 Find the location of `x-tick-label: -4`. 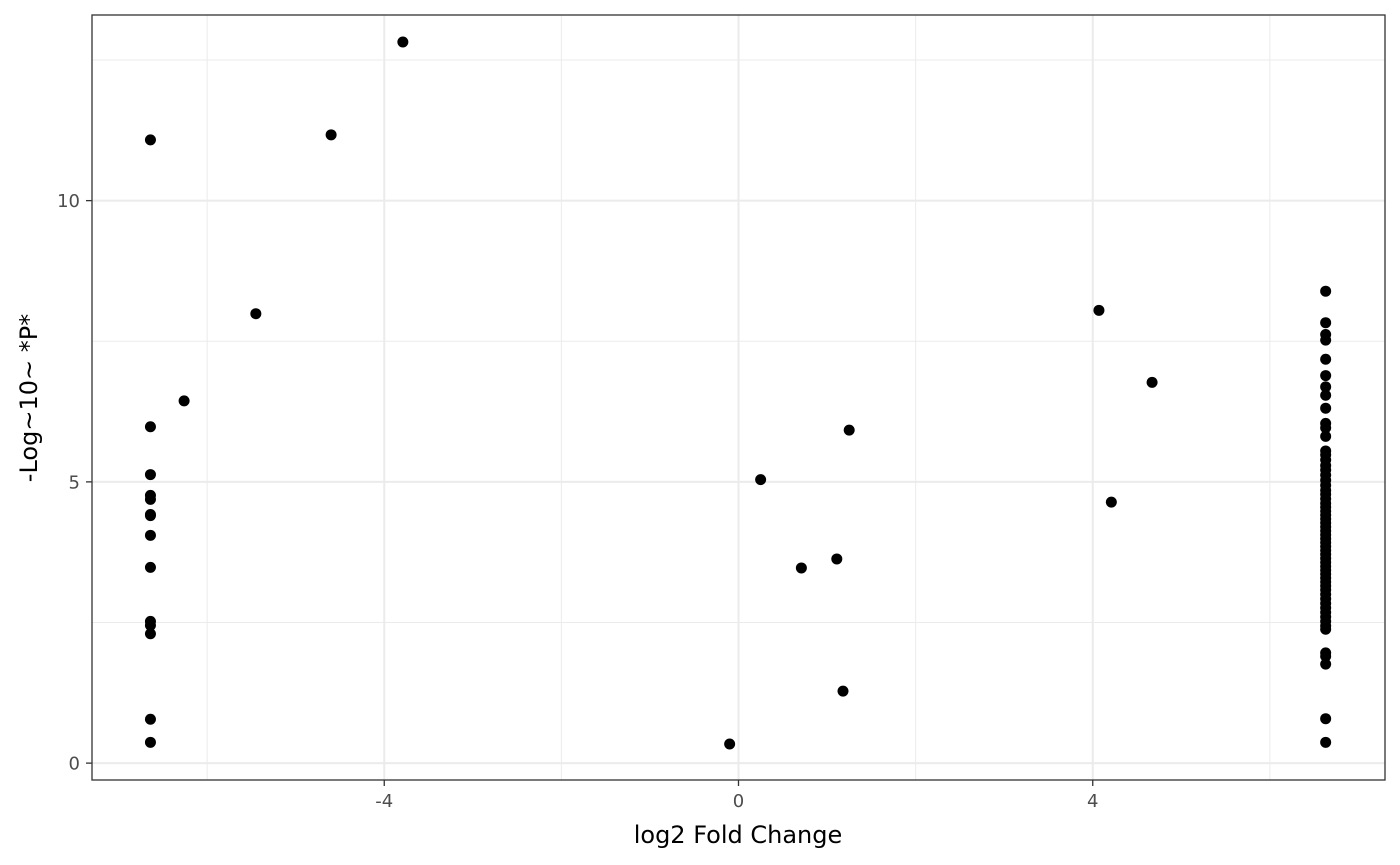

x-tick-label: -4 is located at coordinates (384, 801).